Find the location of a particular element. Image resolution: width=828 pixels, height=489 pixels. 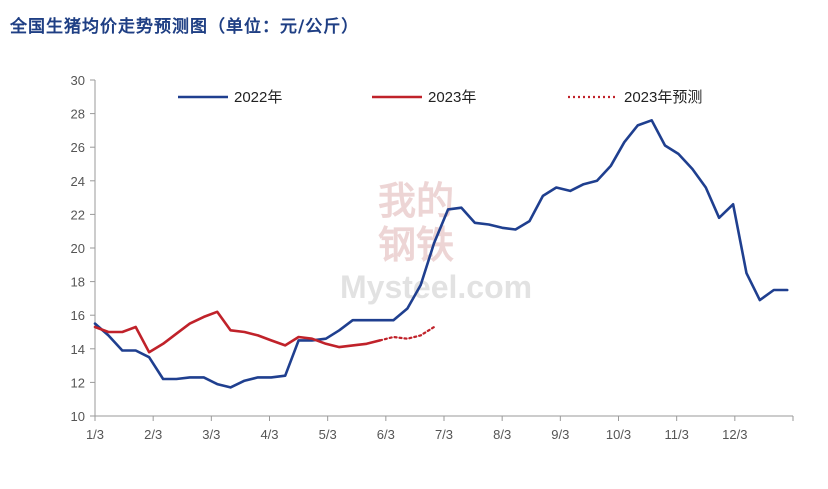

y-tick-label: 16 is located at coordinates (78, 315).